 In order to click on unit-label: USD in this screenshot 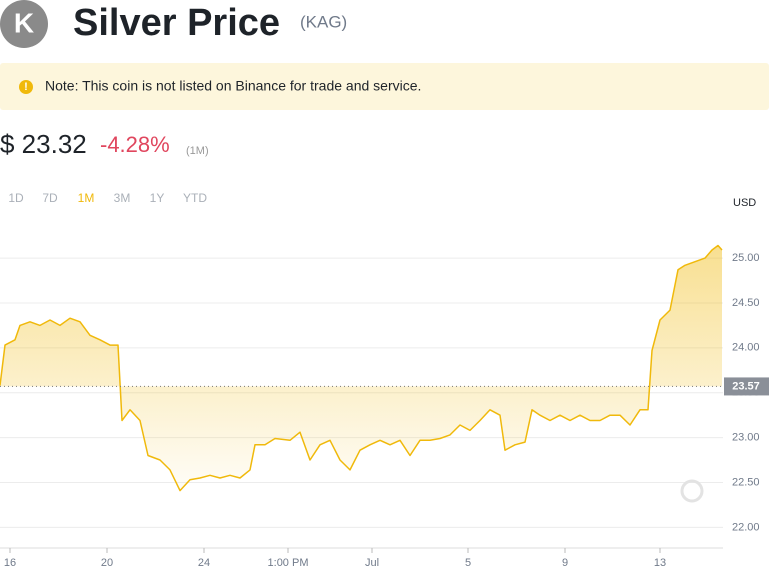, I will do `click(744, 203)`.